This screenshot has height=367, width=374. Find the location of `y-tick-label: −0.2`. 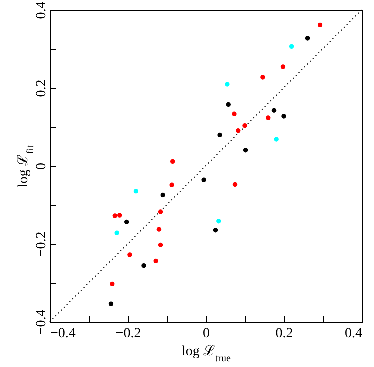

y-tick-label: −0.2 is located at coordinates (42, 245).